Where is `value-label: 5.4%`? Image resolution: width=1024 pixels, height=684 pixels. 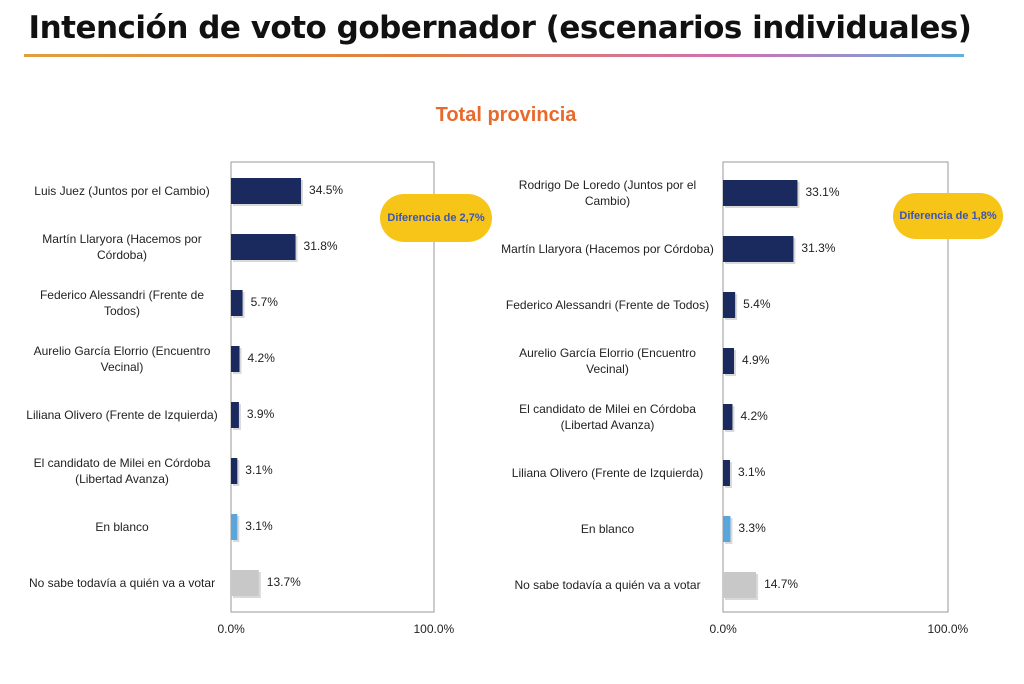 value-label: 5.4% is located at coordinates (757, 304).